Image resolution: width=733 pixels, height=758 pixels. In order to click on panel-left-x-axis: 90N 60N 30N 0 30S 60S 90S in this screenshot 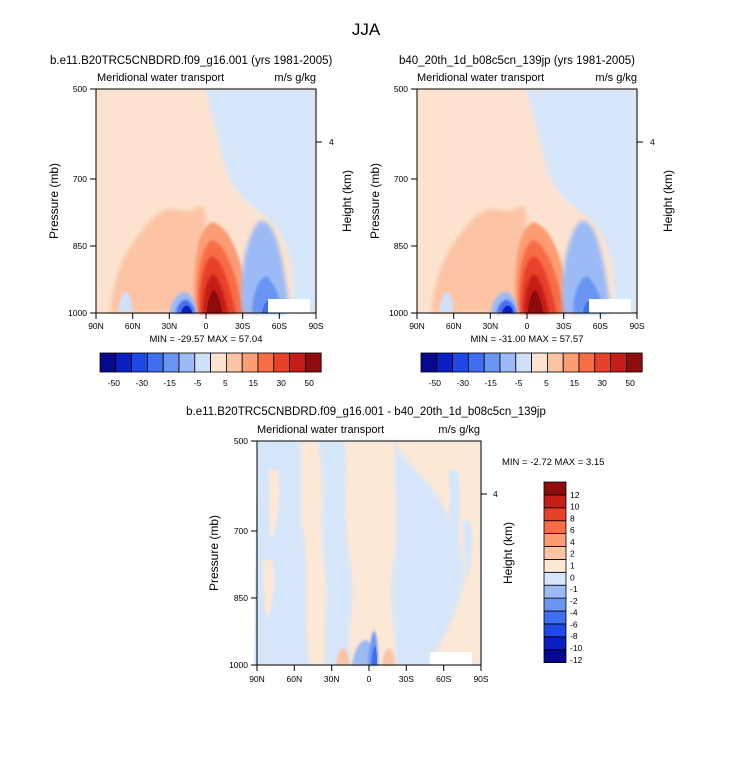, I will do `click(206, 322)`.